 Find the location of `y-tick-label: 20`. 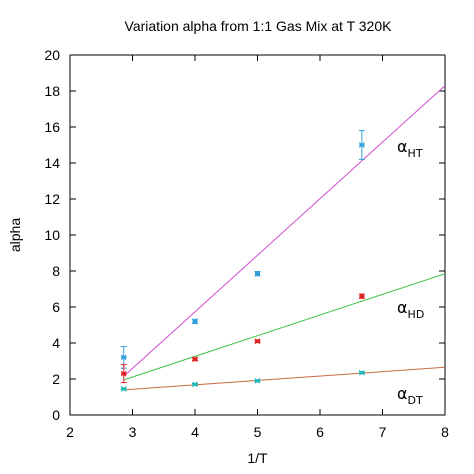

y-tick-label: 20 is located at coordinates (52, 55).